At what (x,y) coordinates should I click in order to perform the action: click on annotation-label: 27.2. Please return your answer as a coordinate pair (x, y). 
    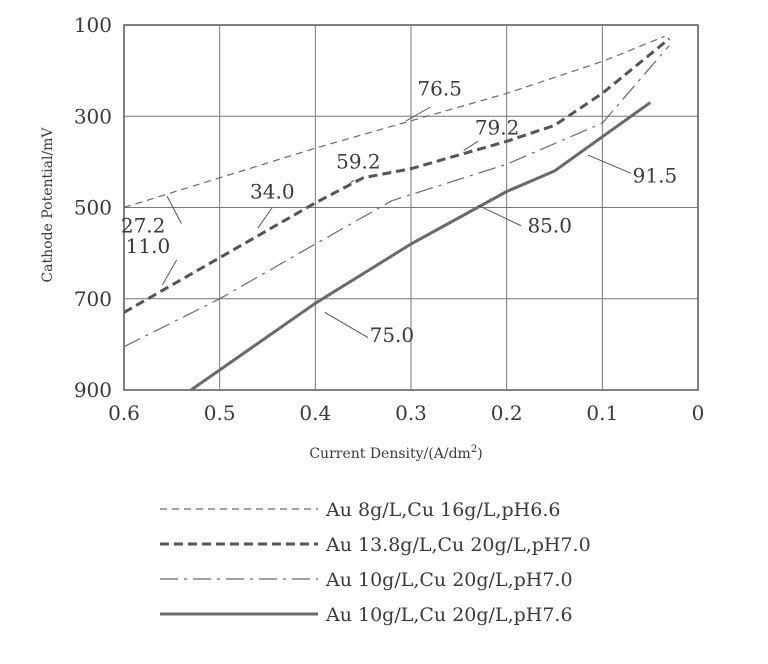
    Looking at the image, I should click on (143, 226).